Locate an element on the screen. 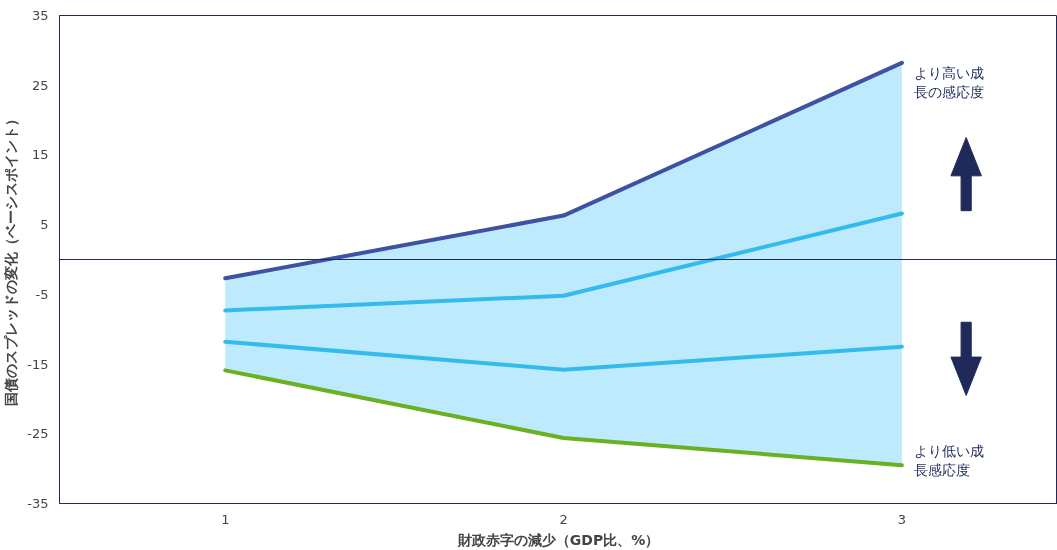 The image size is (1057, 550). y-tick-label: 25 is located at coordinates (40, 85).